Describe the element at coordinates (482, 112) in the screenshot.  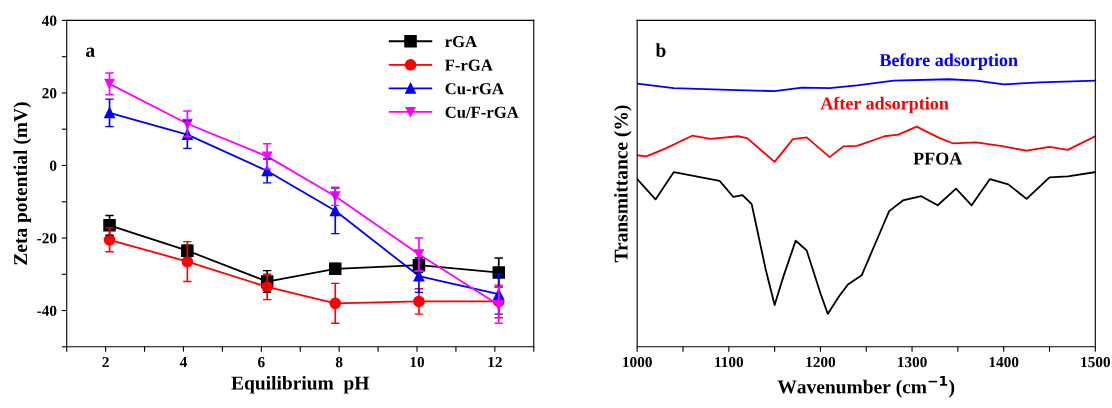
I see `legend-label: Cu/F-rGA` at that location.